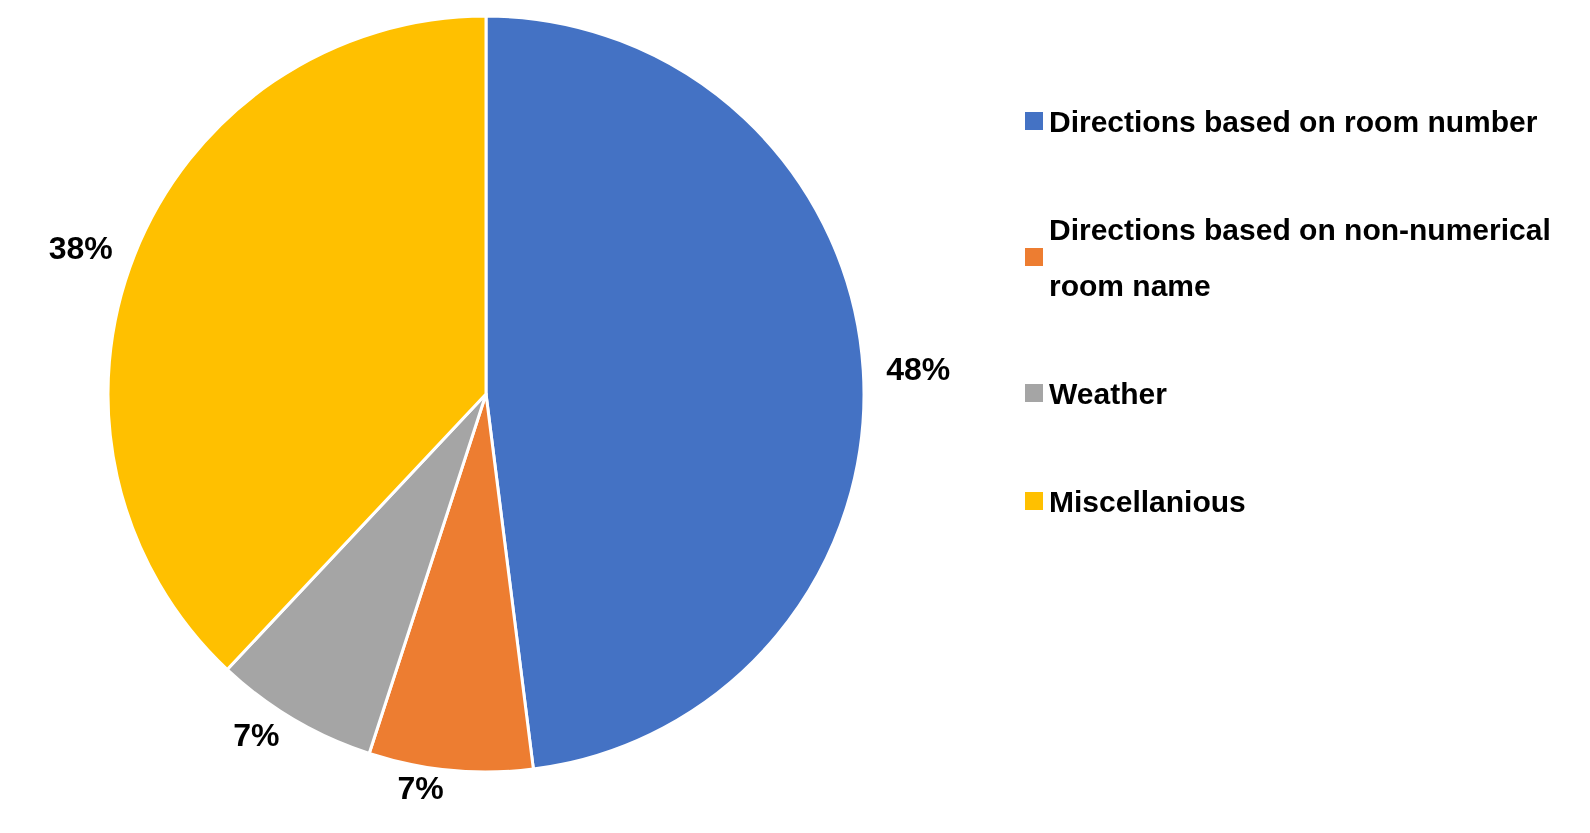 The height and width of the screenshot is (833, 1590). I want to click on data-label: 38%, so click(80, 248).